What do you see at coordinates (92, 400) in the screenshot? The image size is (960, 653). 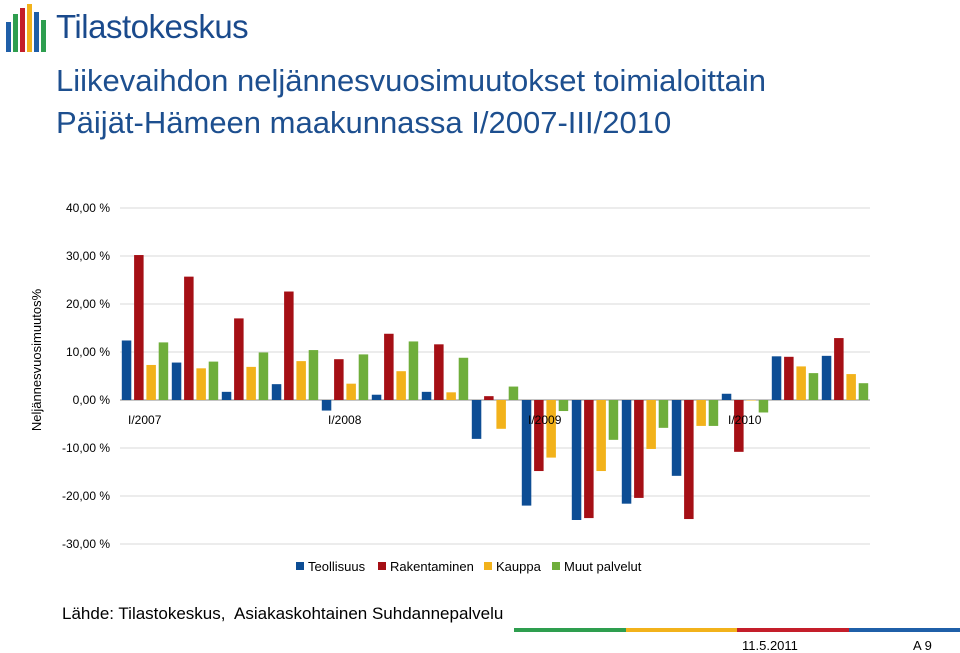 I see `y-tick-label: 0,00 %` at bounding box center [92, 400].